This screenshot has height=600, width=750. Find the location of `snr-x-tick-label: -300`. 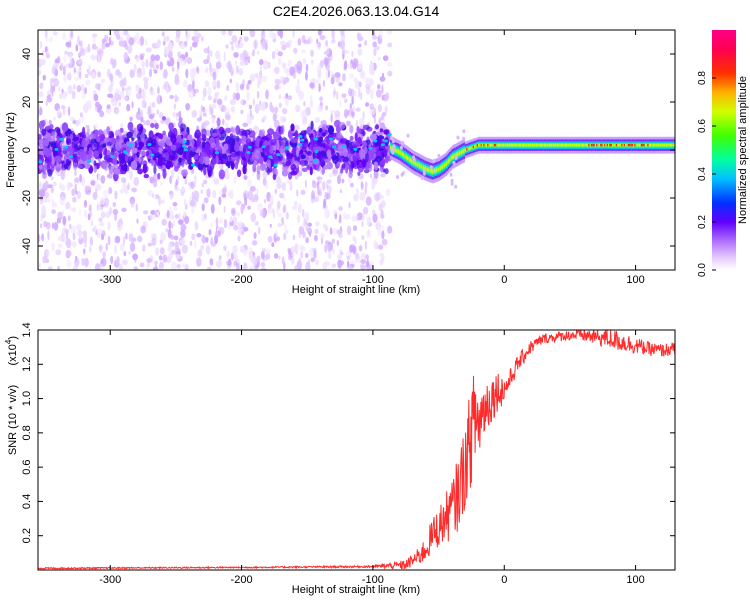

snr-x-tick-label: -300 is located at coordinates (110, 580).